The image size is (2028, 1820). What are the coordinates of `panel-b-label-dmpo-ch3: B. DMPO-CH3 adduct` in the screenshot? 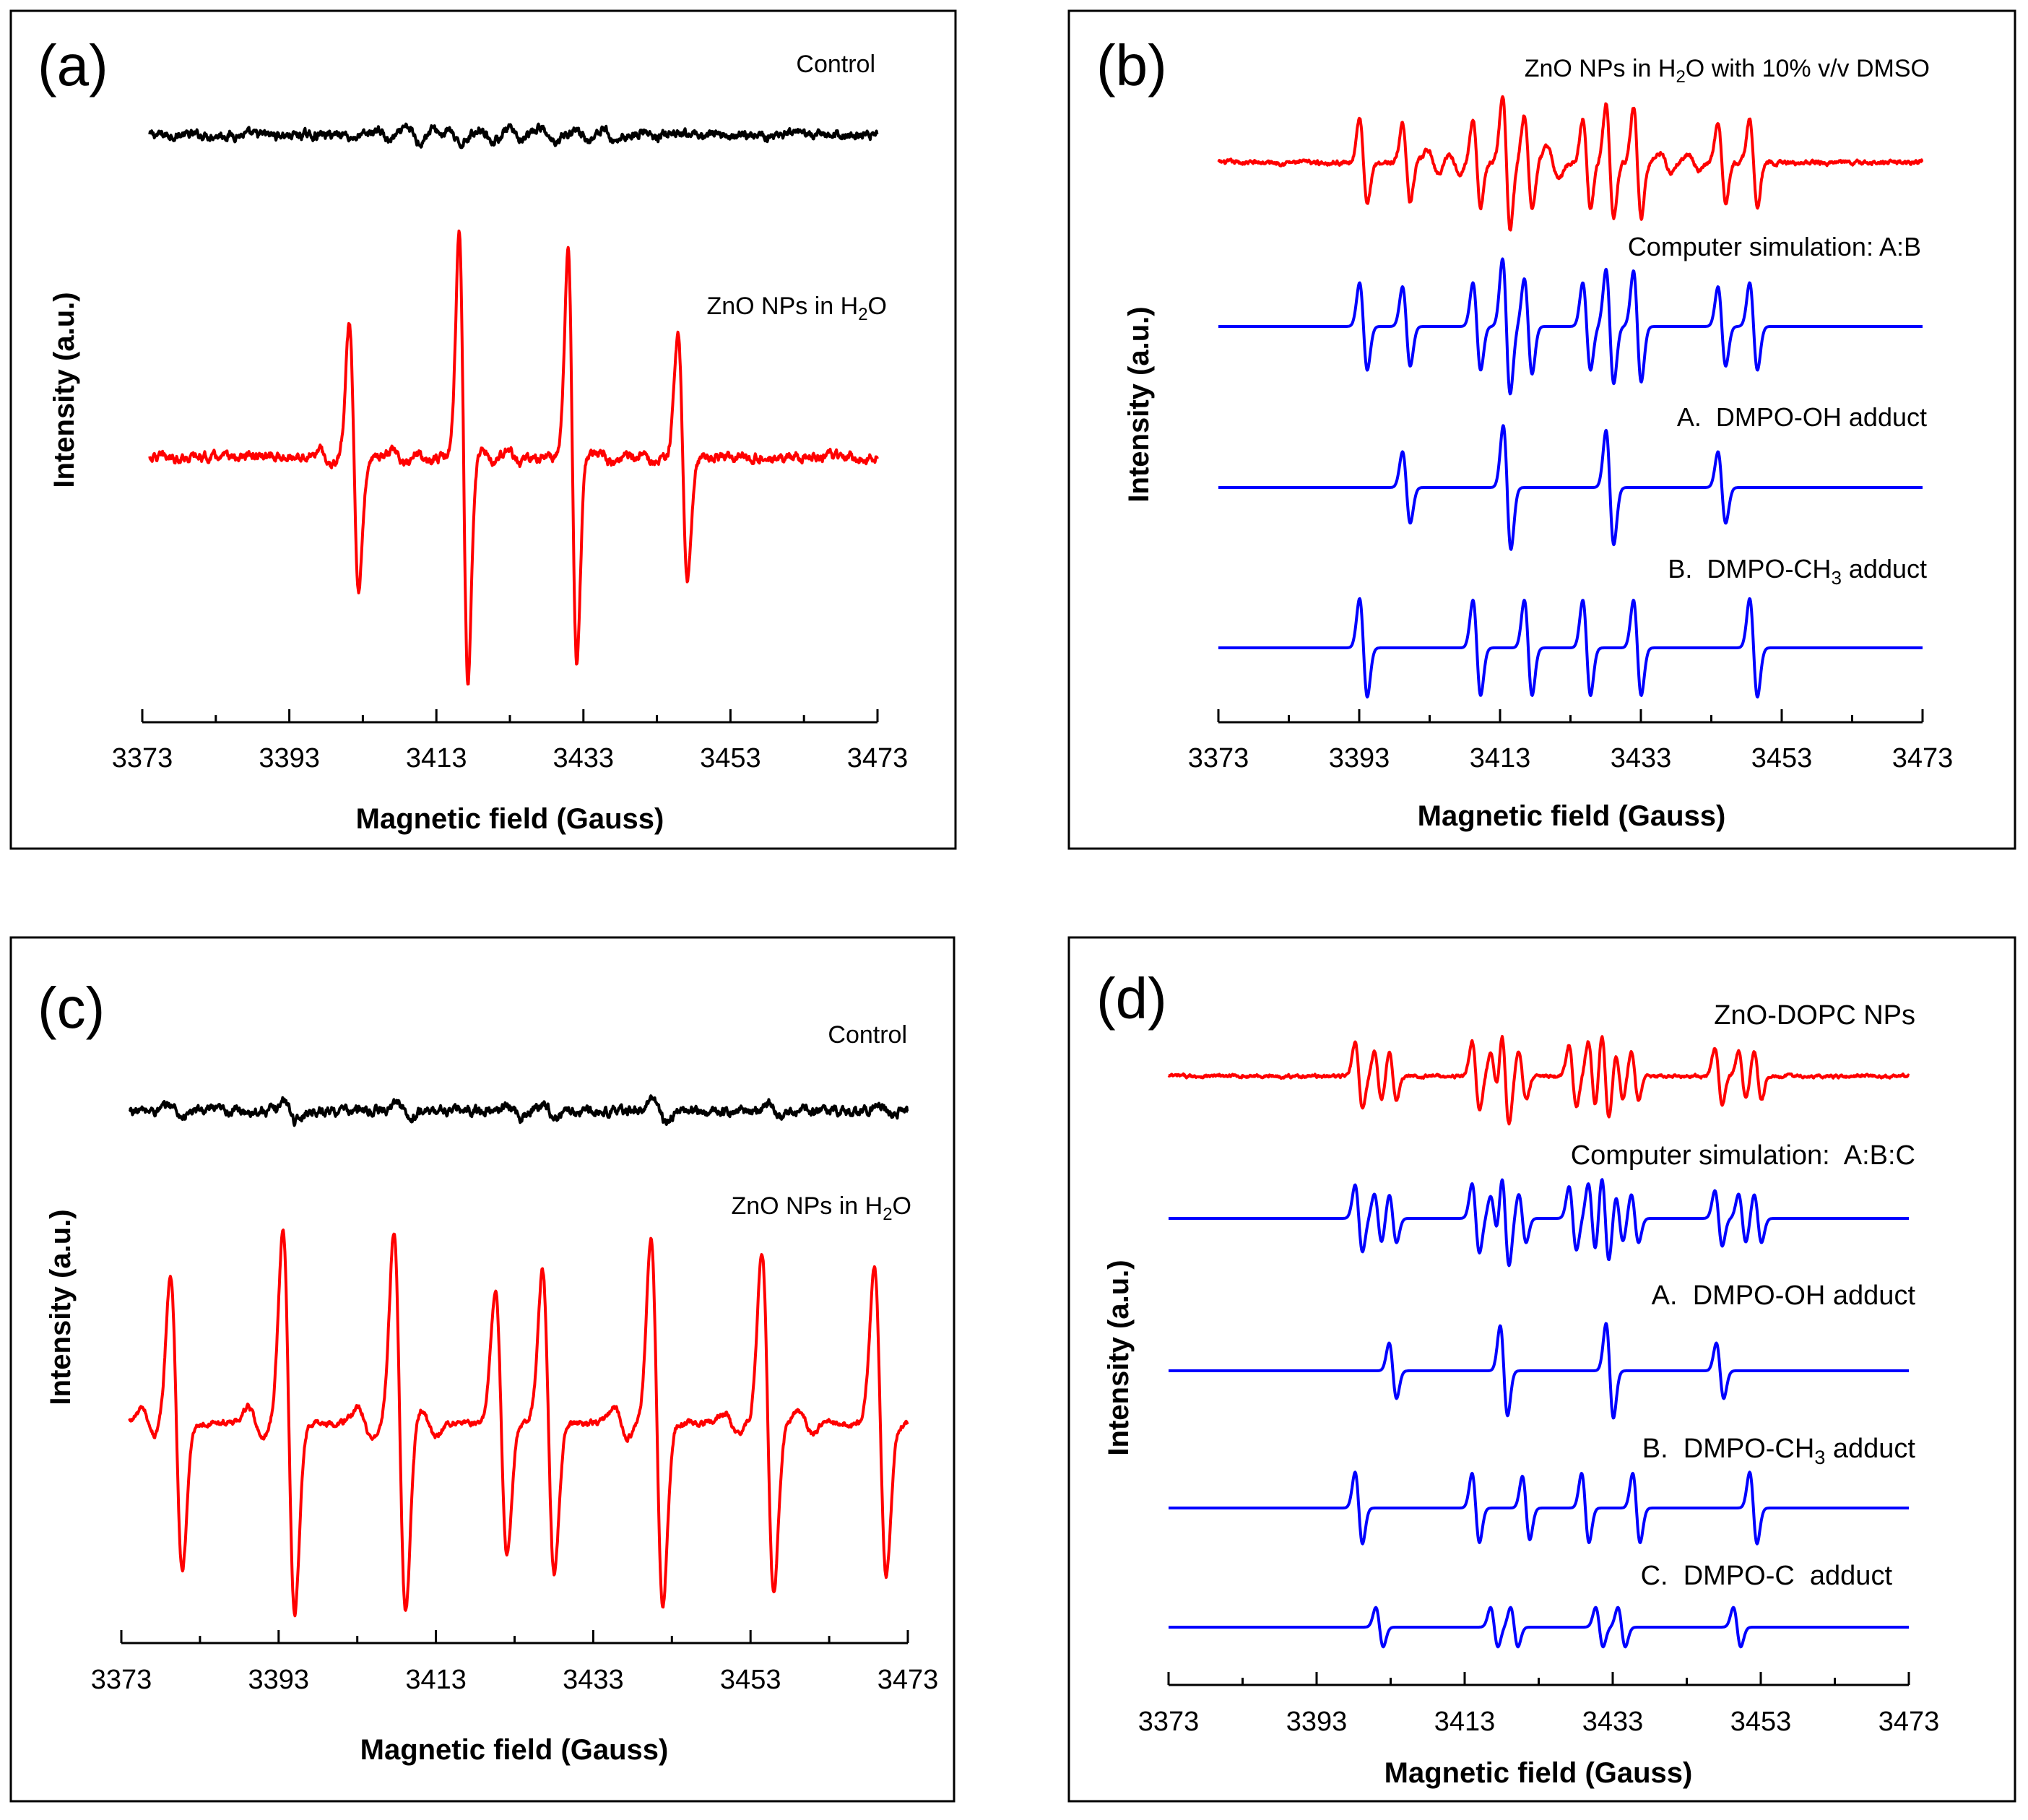 It's located at (1797, 571).